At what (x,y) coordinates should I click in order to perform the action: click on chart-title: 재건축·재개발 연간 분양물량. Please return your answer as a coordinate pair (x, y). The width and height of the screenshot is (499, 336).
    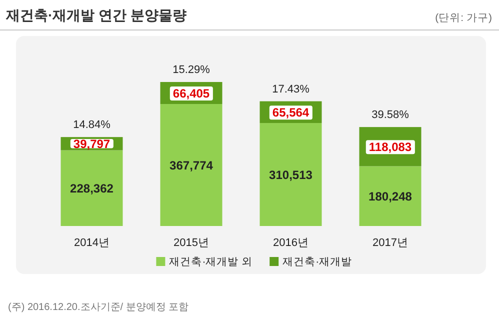
    Looking at the image, I should click on (95, 15).